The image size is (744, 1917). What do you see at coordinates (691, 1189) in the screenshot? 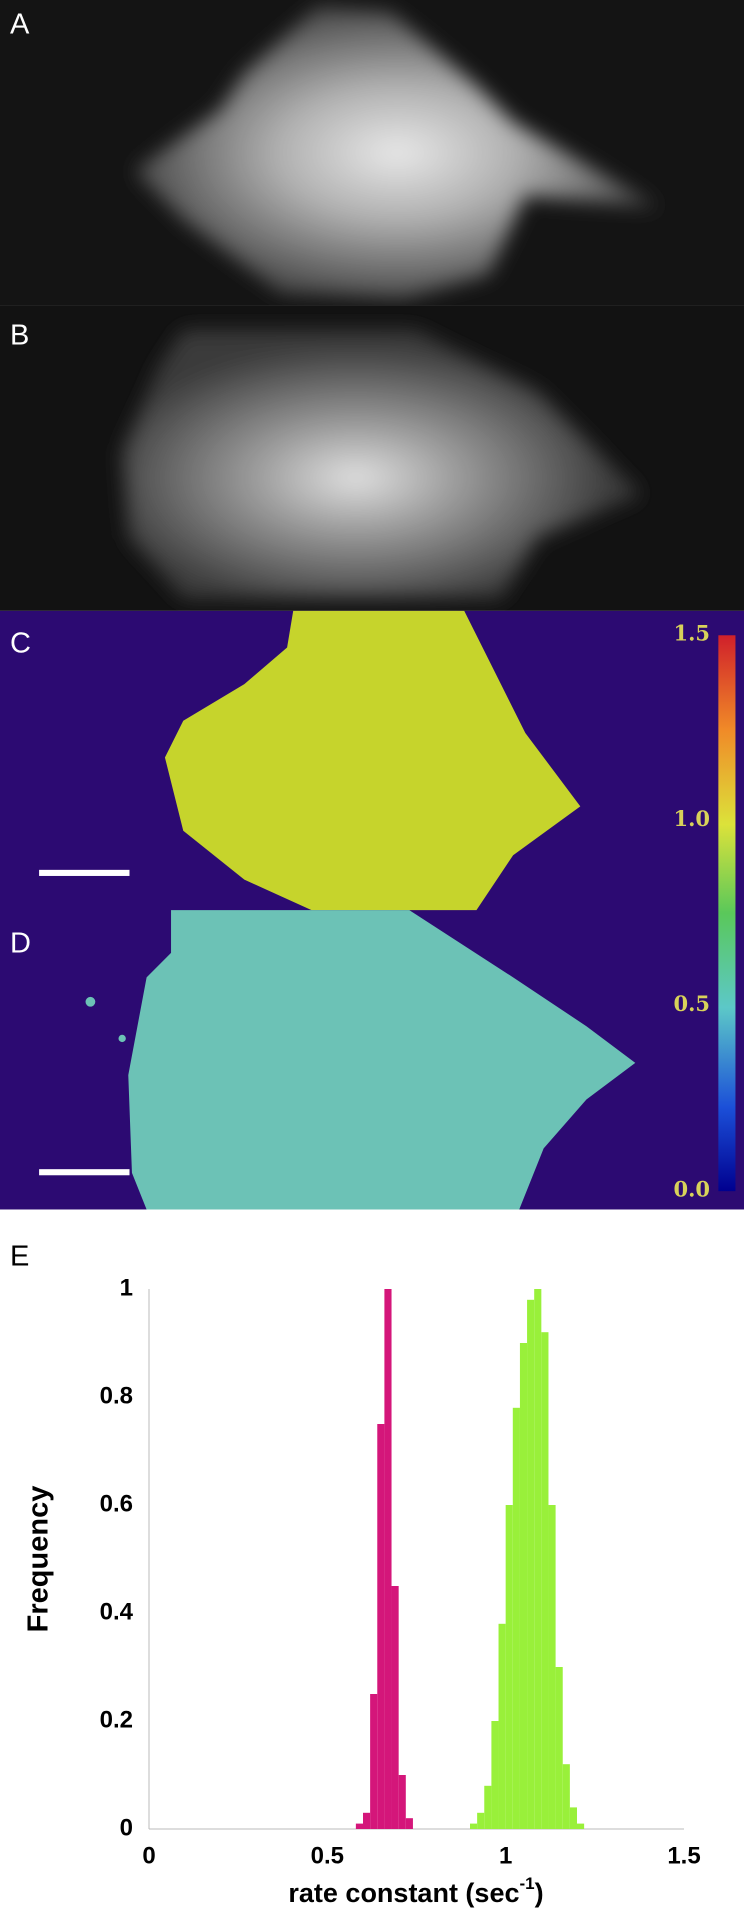
I see `colorbar-tick-label: 0.0` at bounding box center [691, 1189].